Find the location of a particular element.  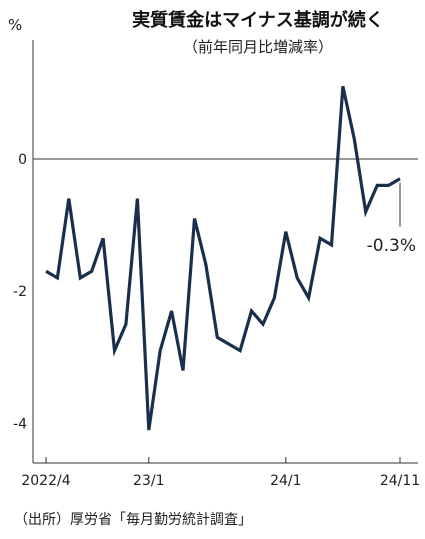

y-tick-labels: 0 -2 -4 is located at coordinates (20, 292).